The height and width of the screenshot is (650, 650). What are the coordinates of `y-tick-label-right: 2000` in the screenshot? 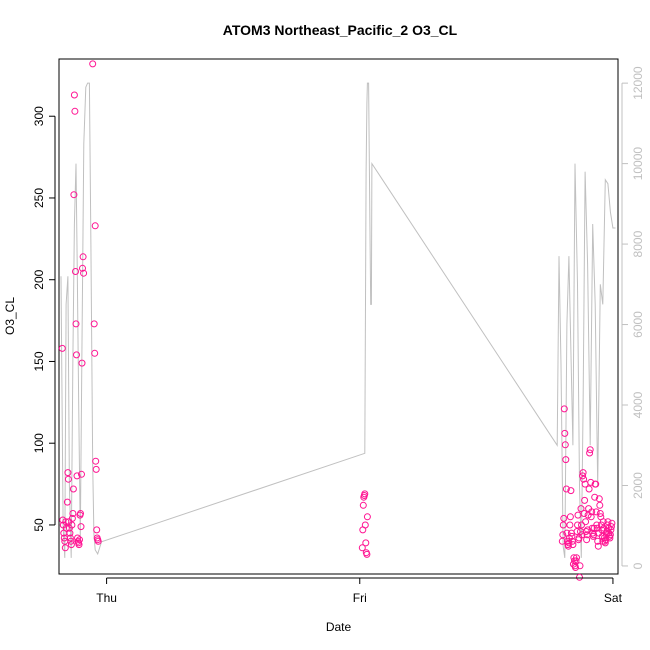 It's located at (638, 485).